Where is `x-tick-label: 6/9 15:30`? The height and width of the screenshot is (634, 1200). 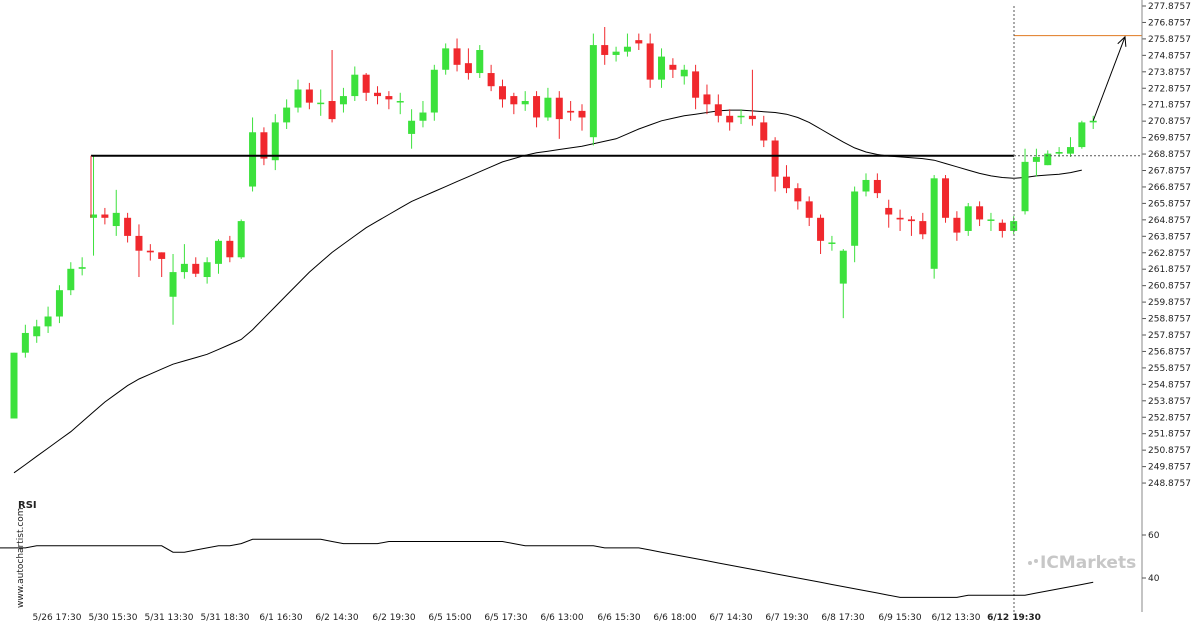
x-tick-label: 6/9 15:30 is located at coordinates (900, 618).